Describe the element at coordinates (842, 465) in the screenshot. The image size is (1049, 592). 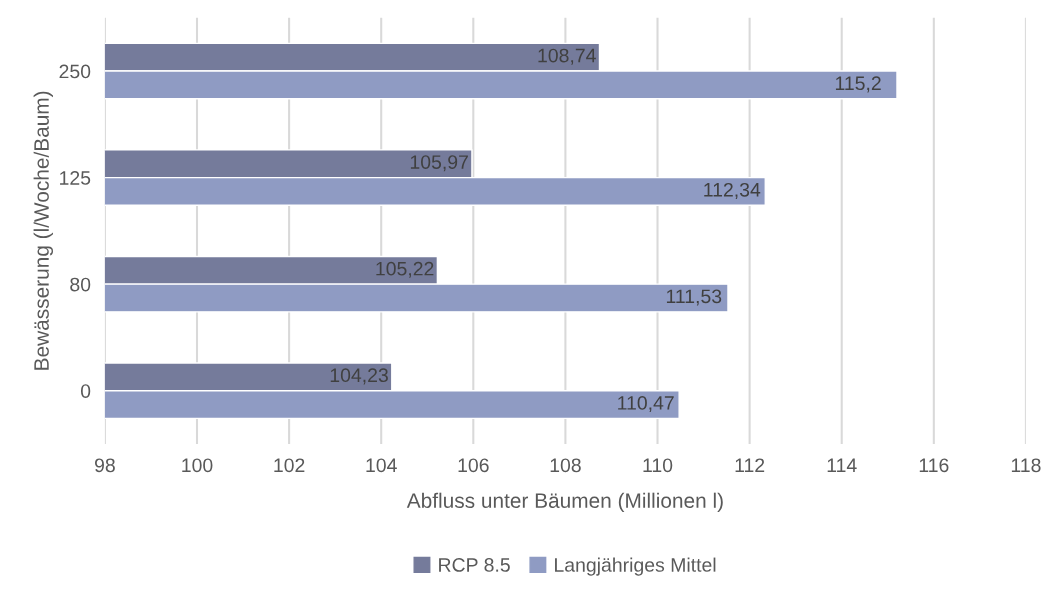
I see `x-tick-label: 114` at that location.